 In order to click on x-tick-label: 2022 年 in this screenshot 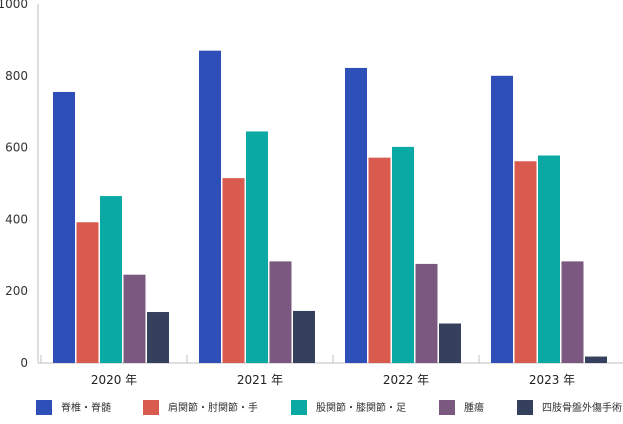, I will do `click(406, 380)`.